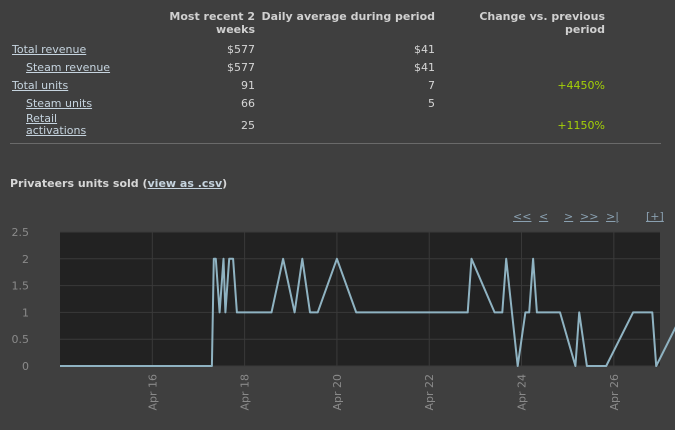 The width and height of the screenshot is (675, 430). I want to click on table-divider, so click(335, 143).